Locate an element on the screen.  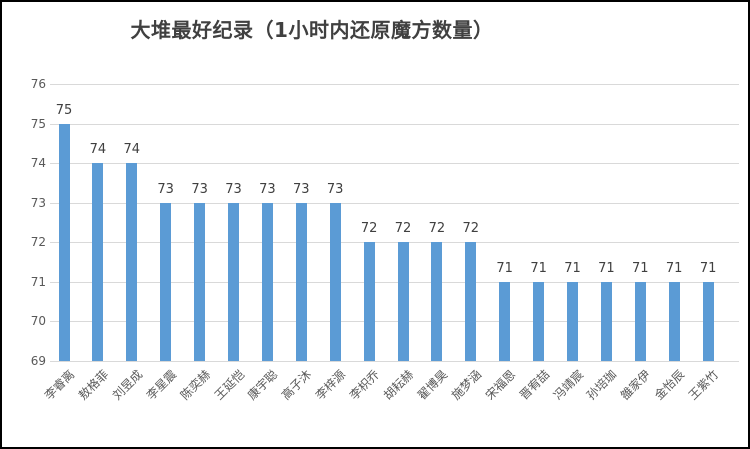
y-axis-tick-label: 75 is located at coordinates (38, 124).